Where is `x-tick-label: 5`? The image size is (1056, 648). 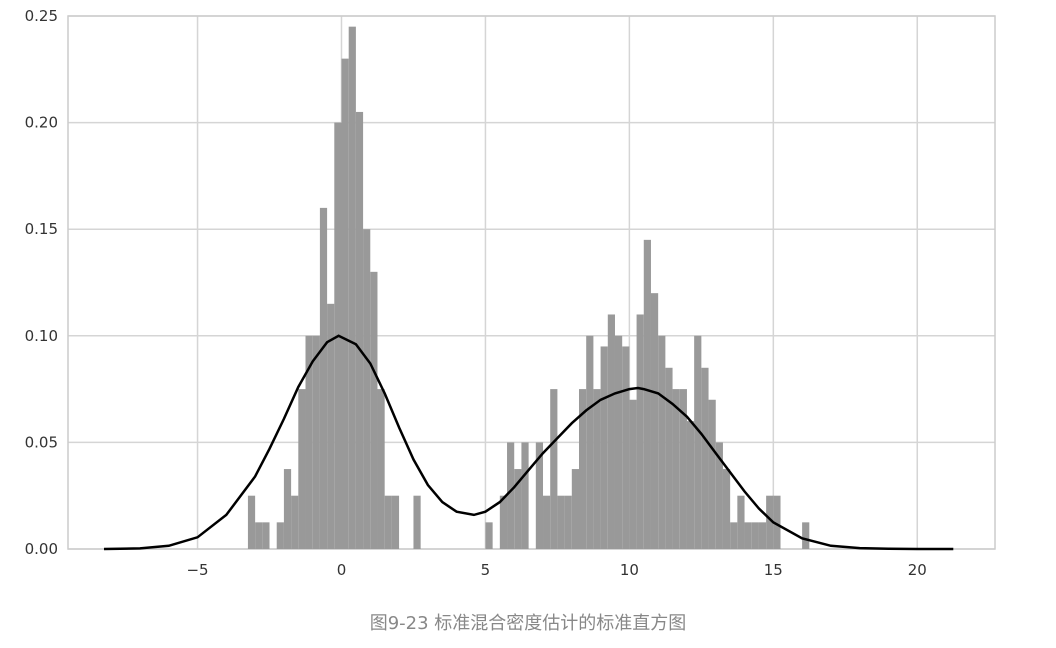 x-tick-label: 5 is located at coordinates (486, 570).